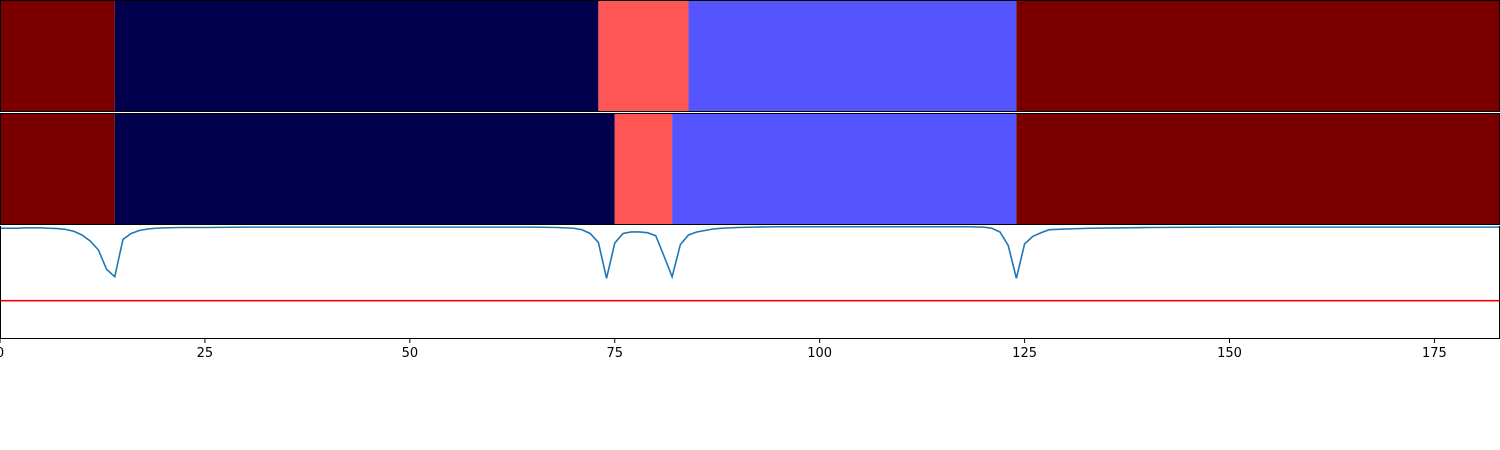 The height and width of the screenshot is (450, 1500). Describe the element at coordinates (205, 353) in the screenshot. I see `x-tick-label-25: 25` at that location.